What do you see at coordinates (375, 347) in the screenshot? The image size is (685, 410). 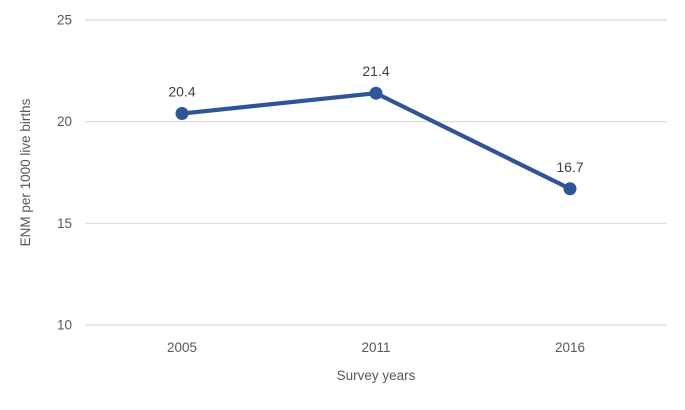 I see `x-tick-label: 2011` at bounding box center [375, 347].